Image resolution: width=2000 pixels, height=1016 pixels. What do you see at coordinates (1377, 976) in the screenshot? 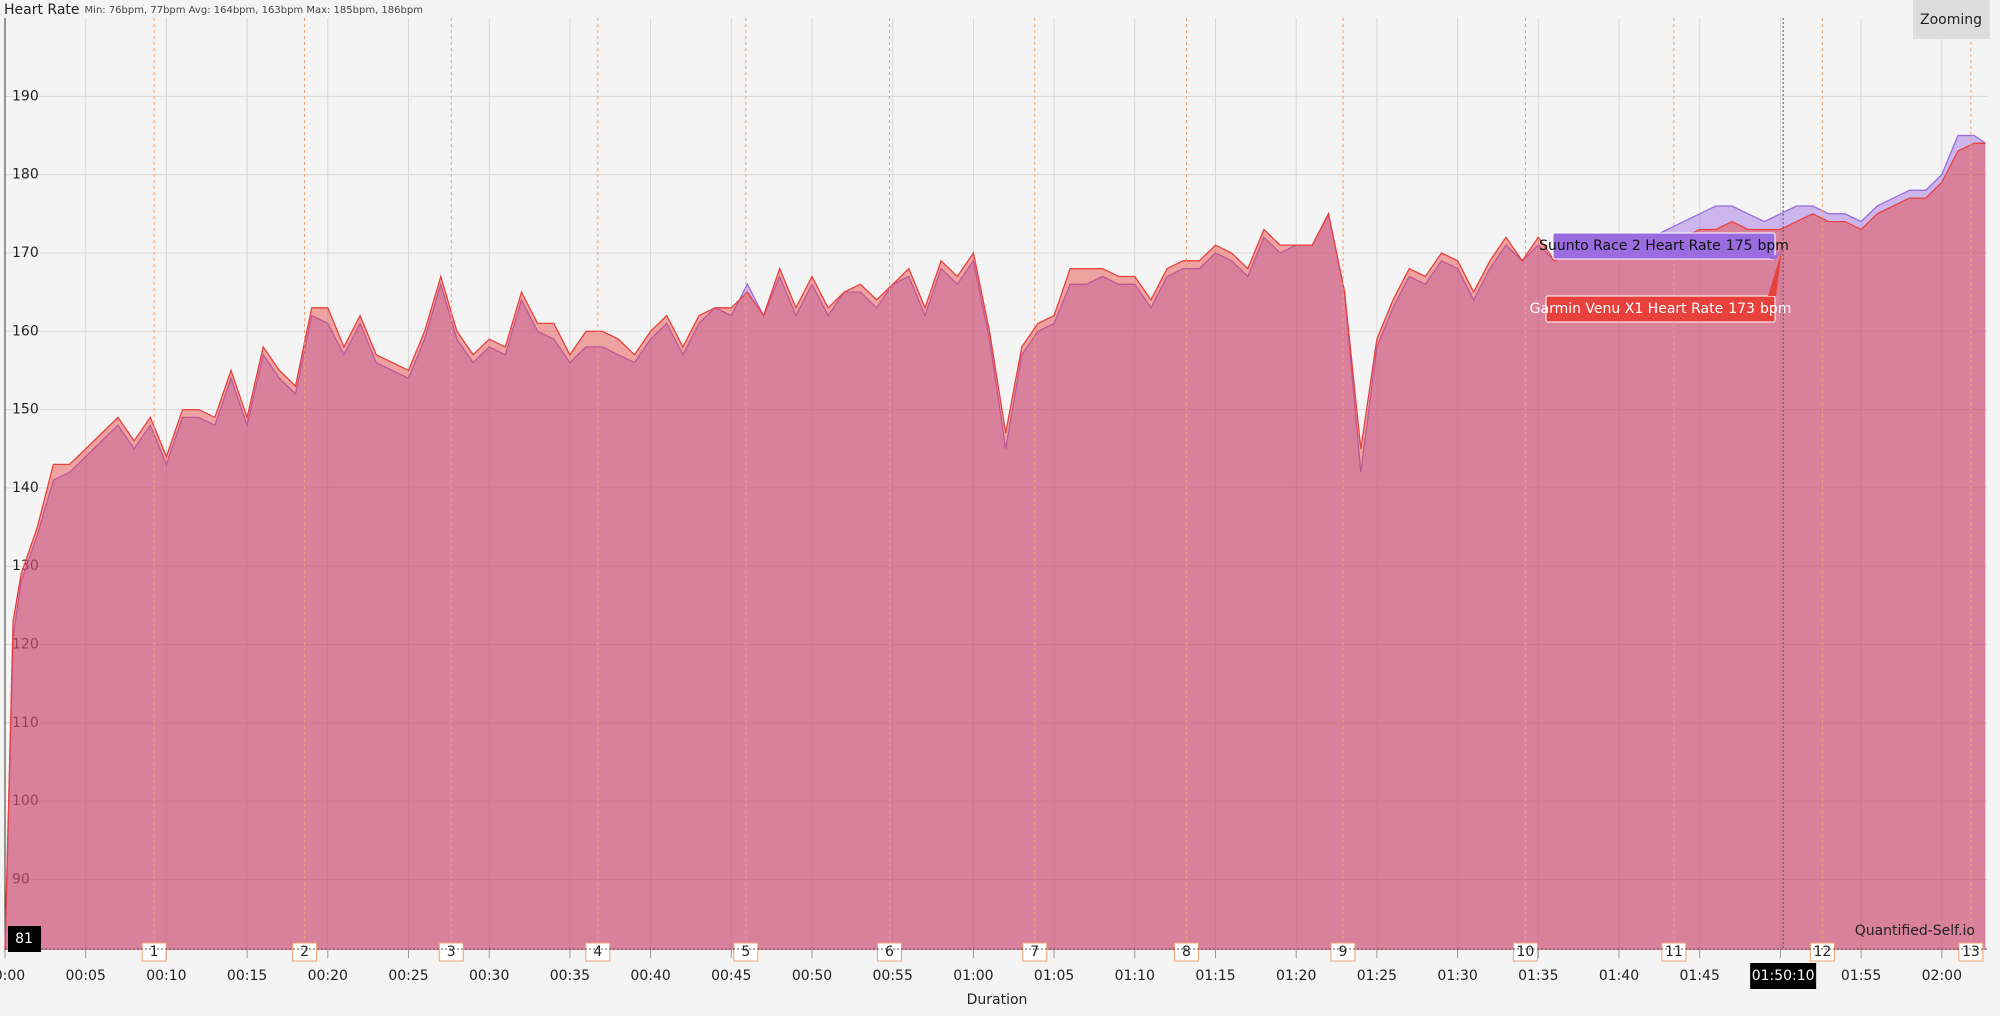
I see `x-tick-label: 01:25` at bounding box center [1377, 976].